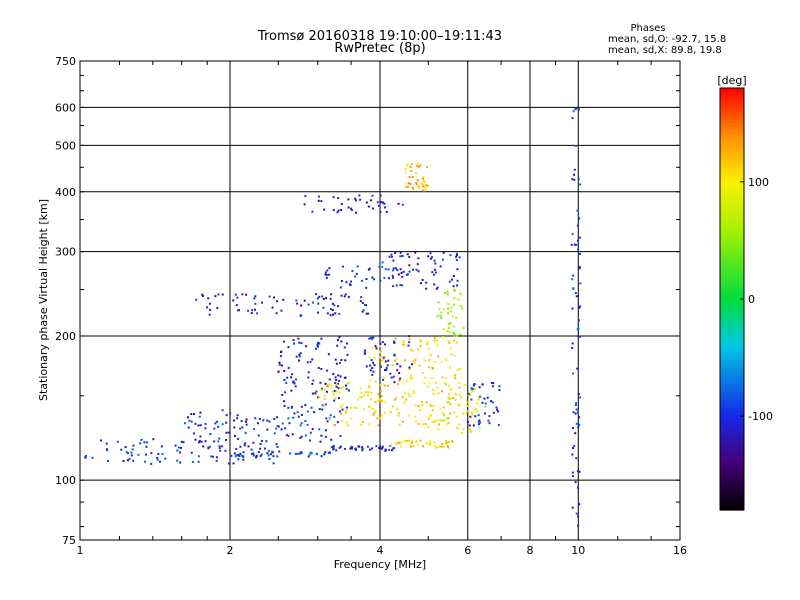 This screenshot has height=600, width=800. I want to click on y-tick-label: 75, so click(69, 540).